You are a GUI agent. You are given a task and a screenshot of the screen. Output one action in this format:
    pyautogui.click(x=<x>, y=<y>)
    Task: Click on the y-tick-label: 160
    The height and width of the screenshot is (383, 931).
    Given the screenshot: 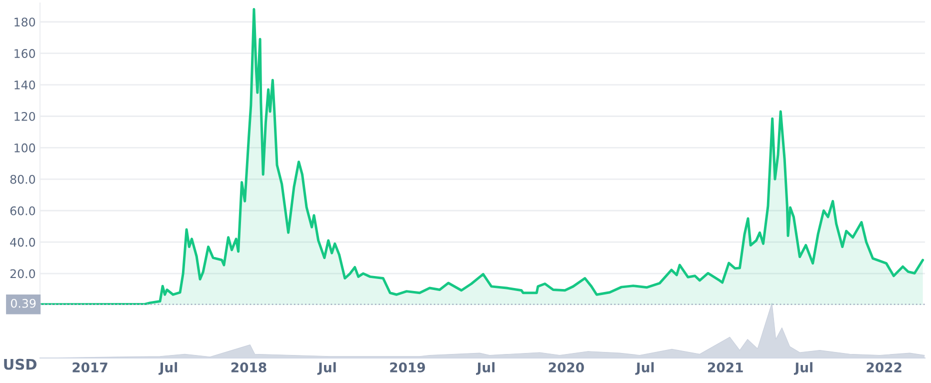 What is the action you would take?
    pyautogui.click(x=25, y=53)
    